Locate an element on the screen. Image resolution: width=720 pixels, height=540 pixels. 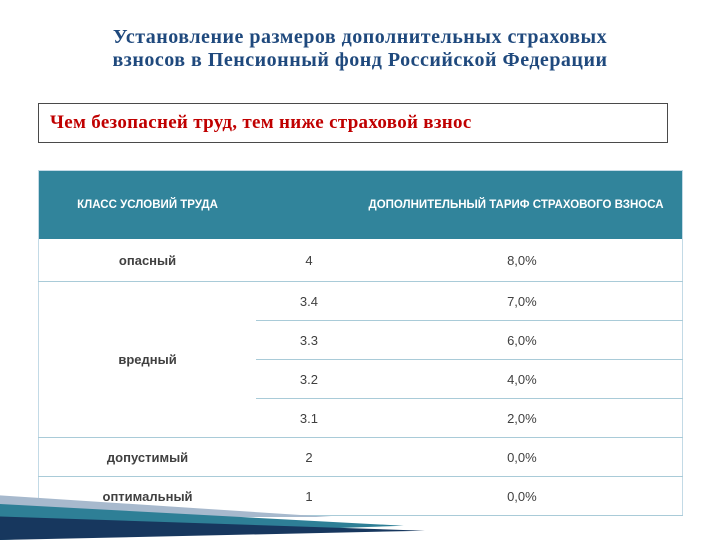
header-additional-tariff: ДОПОЛНИТЕЛЬНЫЙ ТАРИФ СТРАХОВОГО ВЗНОСА is located at coordinates (469, 204).